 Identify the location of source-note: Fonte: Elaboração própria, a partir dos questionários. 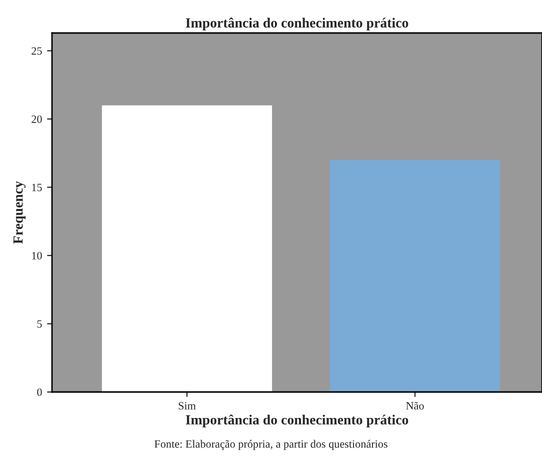
(271, 445).